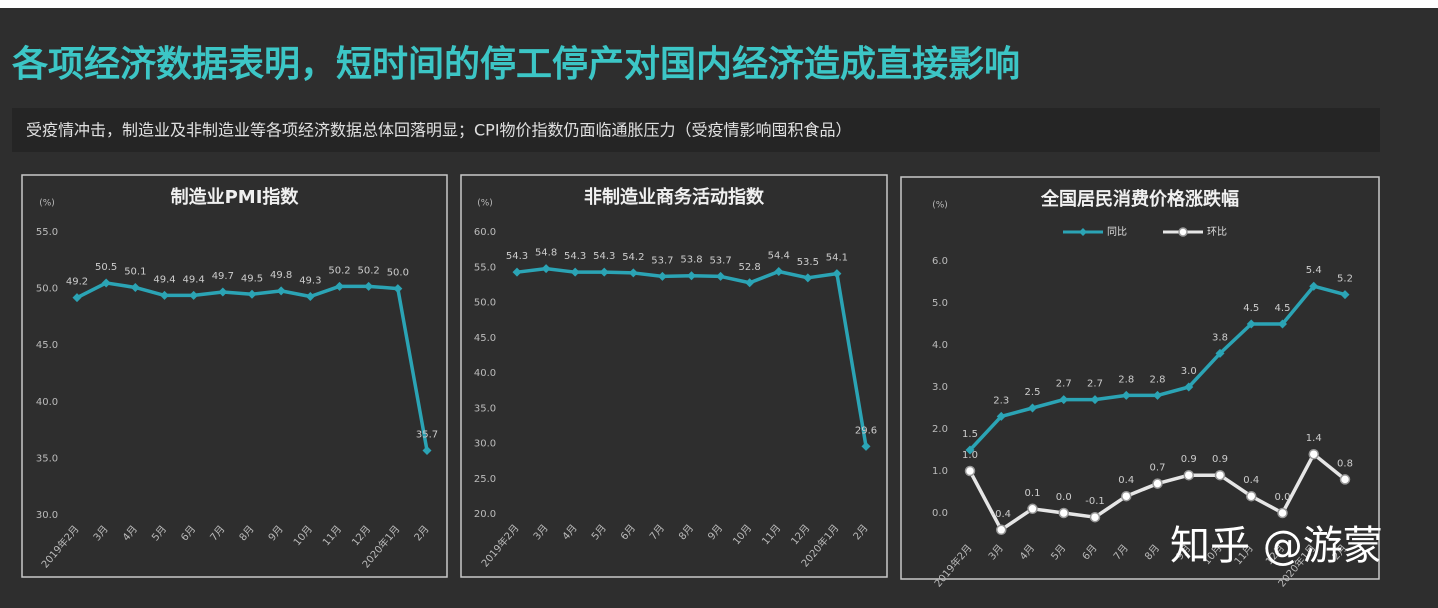 Image resolution: width=1438 pixels, height=608 pixels. I want to click on y-tick-label: 0.0, so click(940, 513).